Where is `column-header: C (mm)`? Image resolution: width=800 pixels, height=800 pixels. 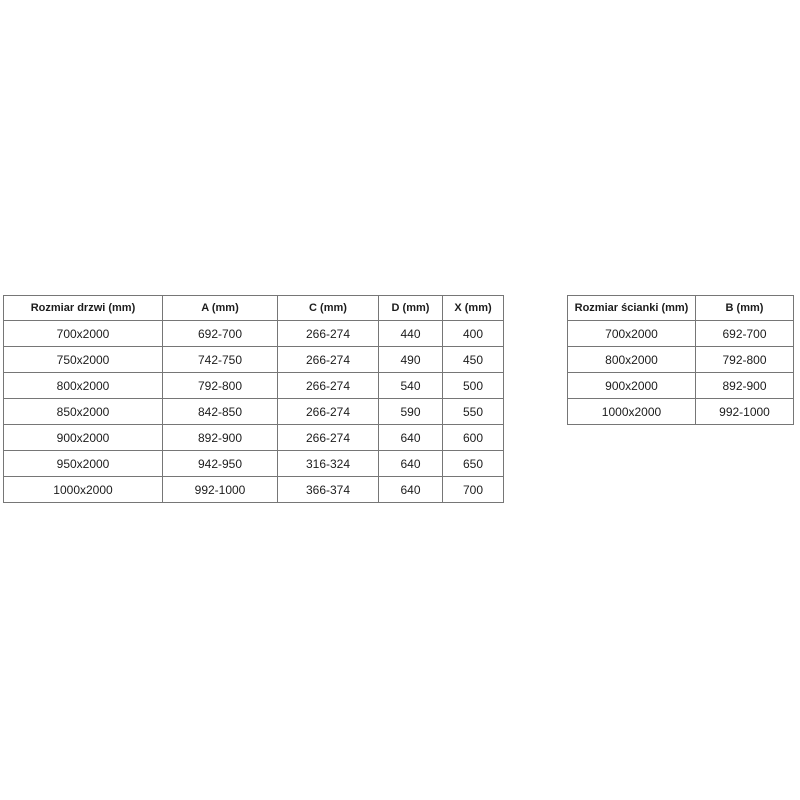
column-header: C (mm) is located at coordinates (328, 308).